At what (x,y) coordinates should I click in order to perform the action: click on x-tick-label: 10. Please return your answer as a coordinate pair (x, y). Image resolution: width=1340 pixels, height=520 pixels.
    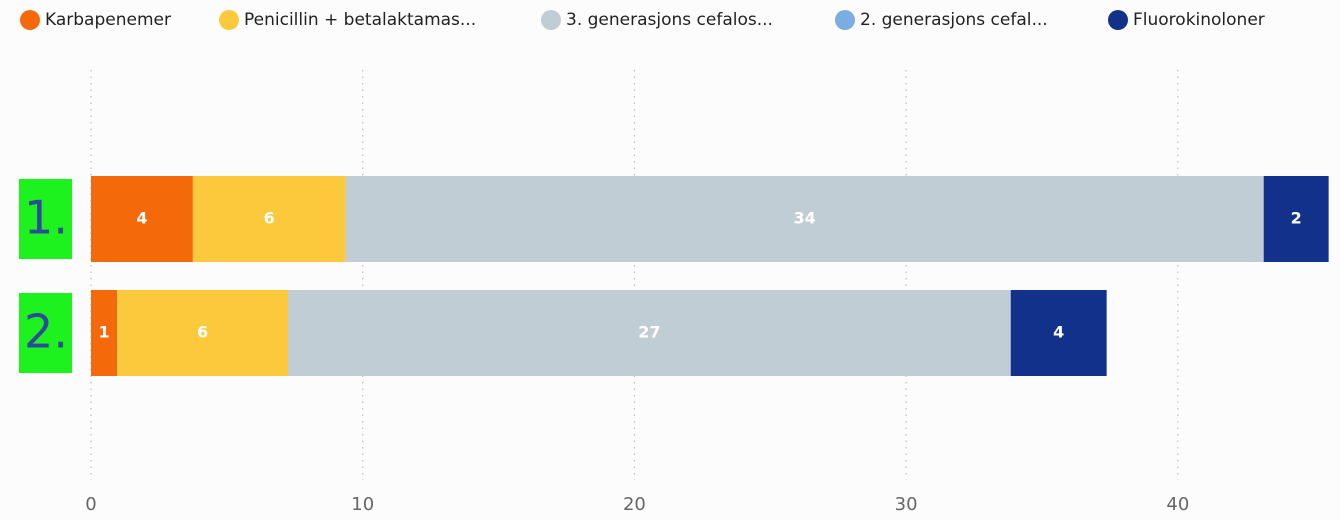
    Looking at the image, I should click on (362, 504).